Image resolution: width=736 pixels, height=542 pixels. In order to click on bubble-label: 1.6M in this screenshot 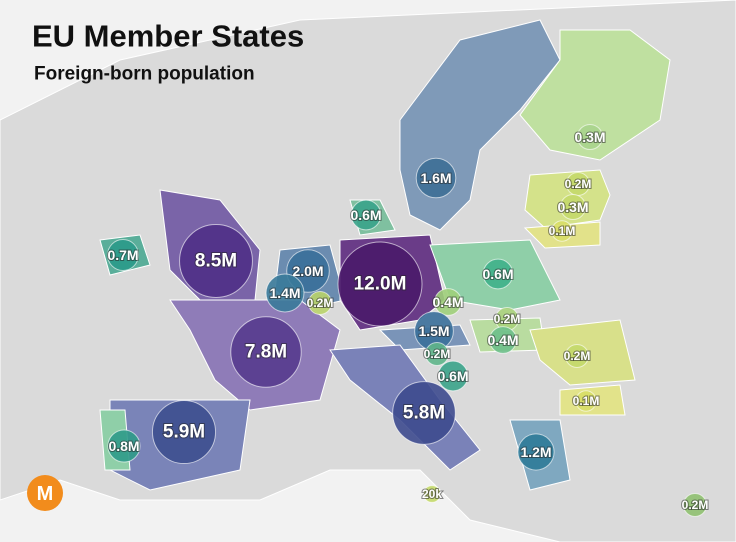, I will do `click(435, 178)`.